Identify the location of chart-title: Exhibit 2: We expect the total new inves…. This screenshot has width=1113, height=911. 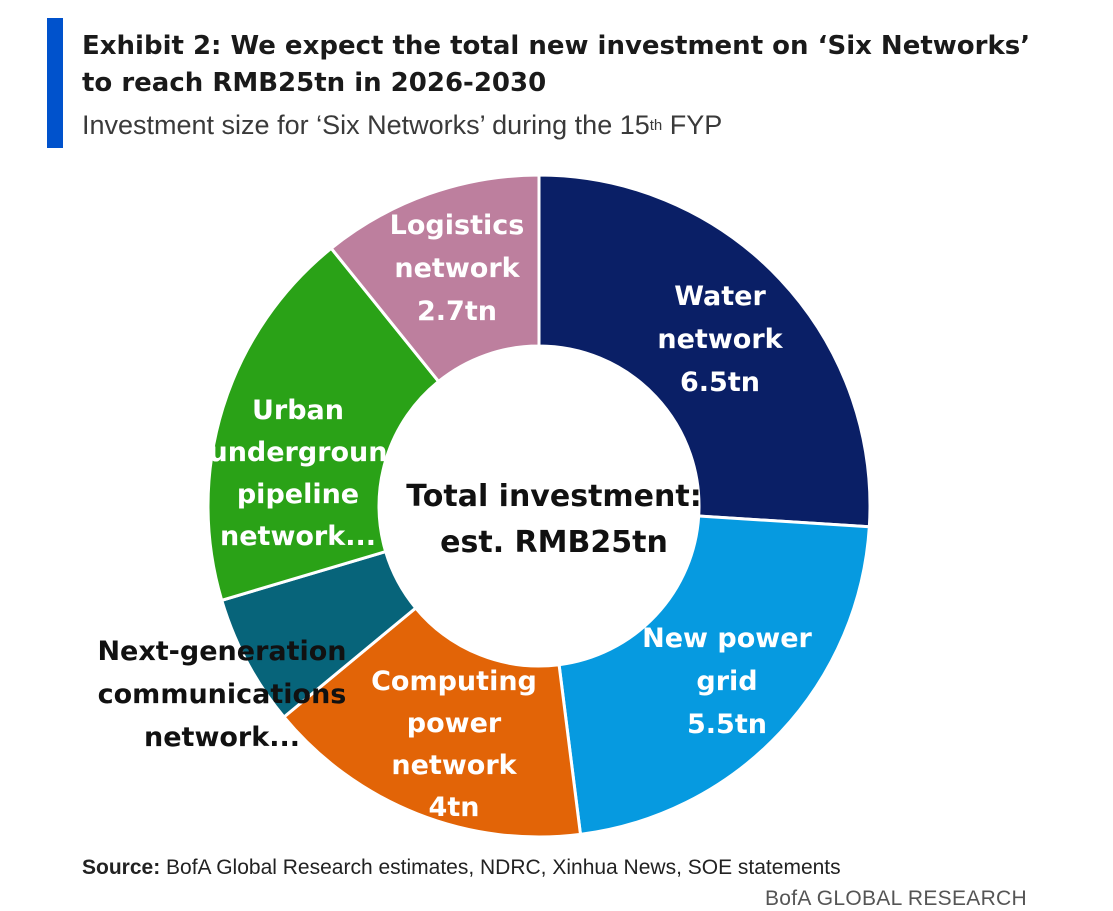
(556, 64).